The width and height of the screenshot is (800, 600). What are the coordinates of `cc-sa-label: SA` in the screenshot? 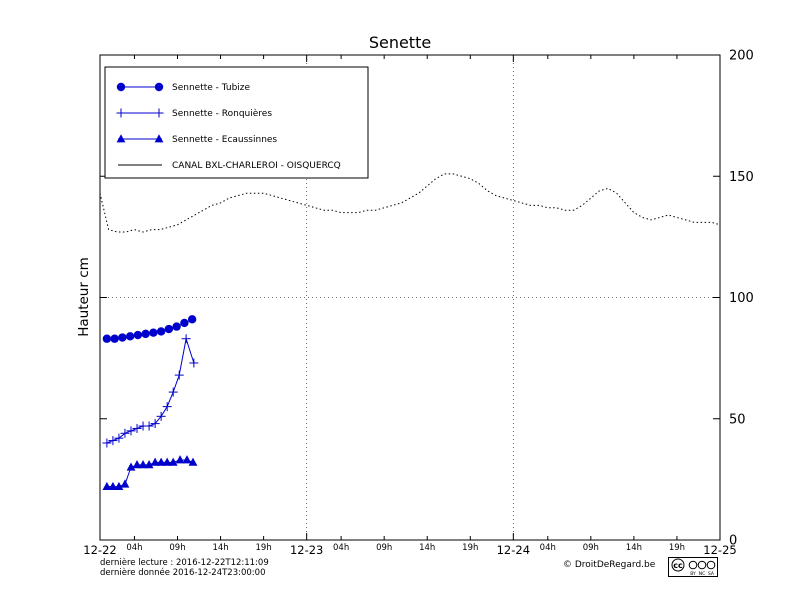 It's located at (711, 574).